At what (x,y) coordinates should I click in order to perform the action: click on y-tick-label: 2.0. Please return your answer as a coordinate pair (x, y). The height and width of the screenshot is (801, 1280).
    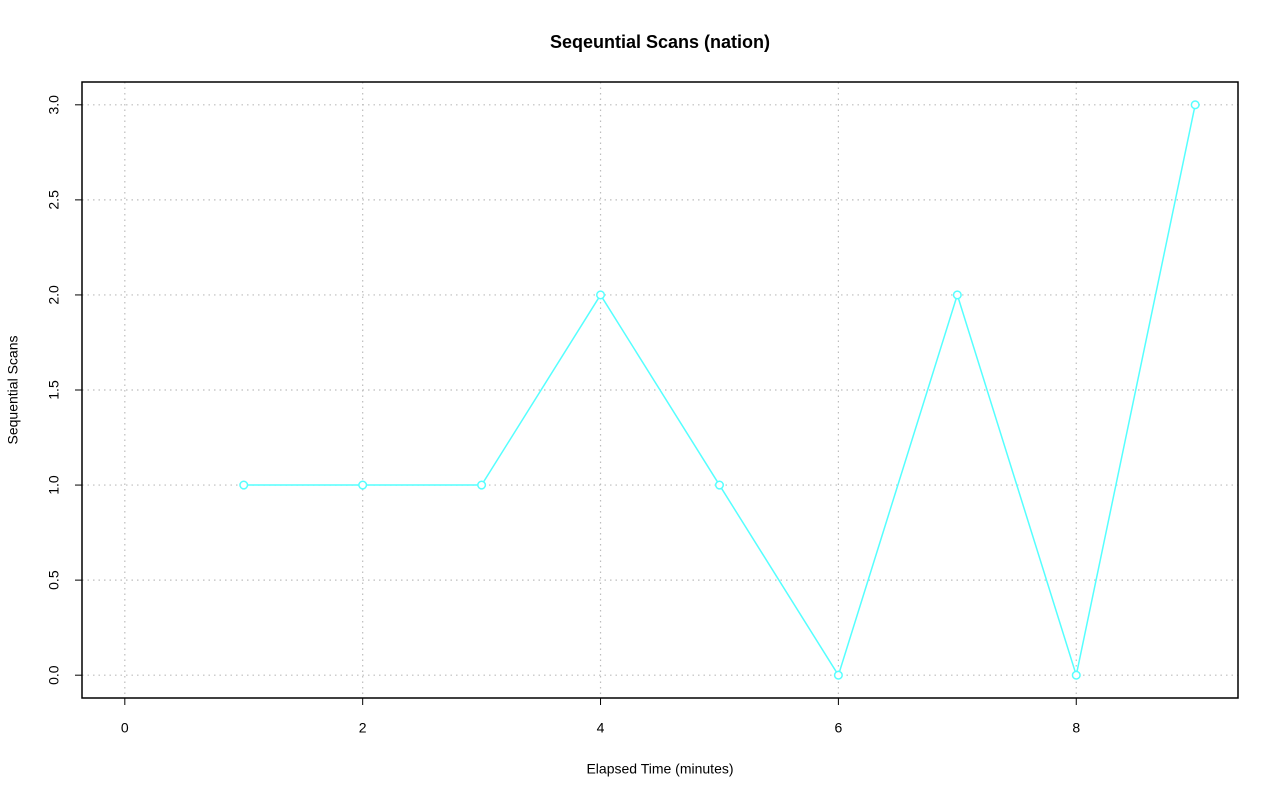
    Looking at the image, I should click on (54, 295).